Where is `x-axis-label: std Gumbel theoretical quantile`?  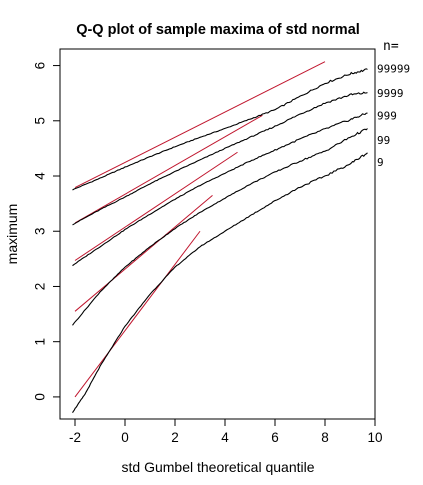 x-axis-label: std Gumbel theoretical quantile is located at coordinates (218, 467).